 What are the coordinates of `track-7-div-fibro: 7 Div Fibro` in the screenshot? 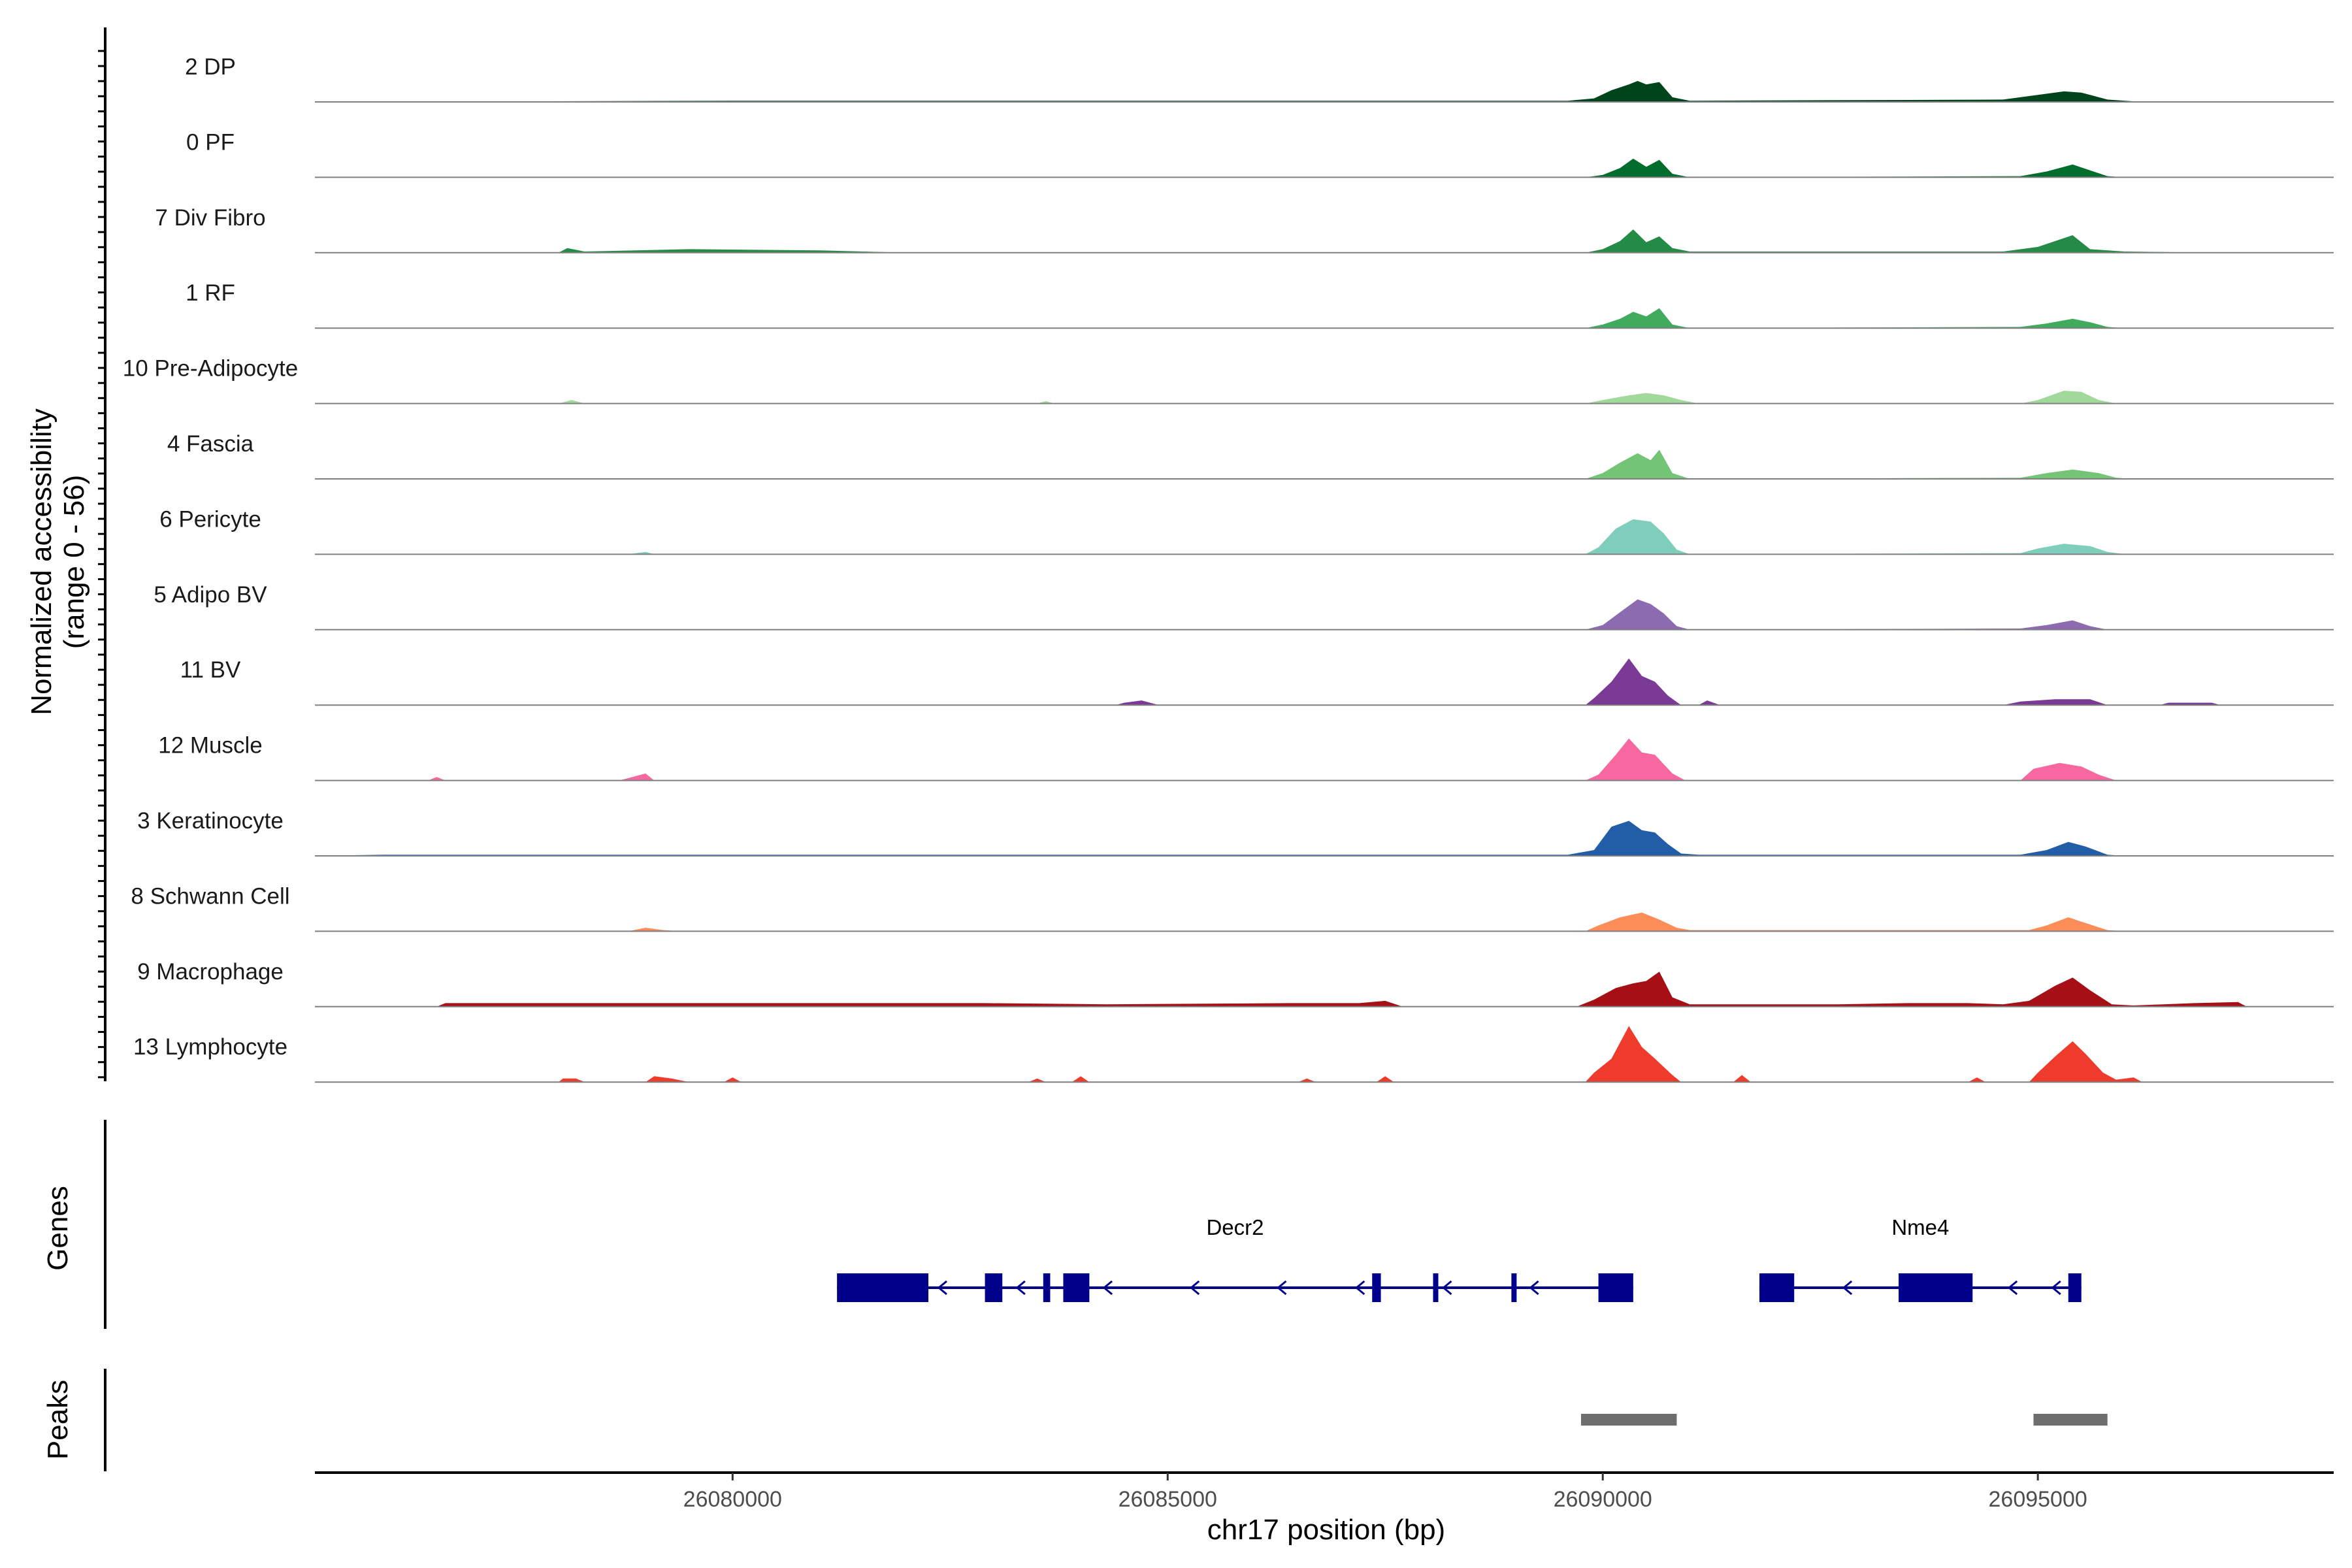 It's located at (1244, 229).